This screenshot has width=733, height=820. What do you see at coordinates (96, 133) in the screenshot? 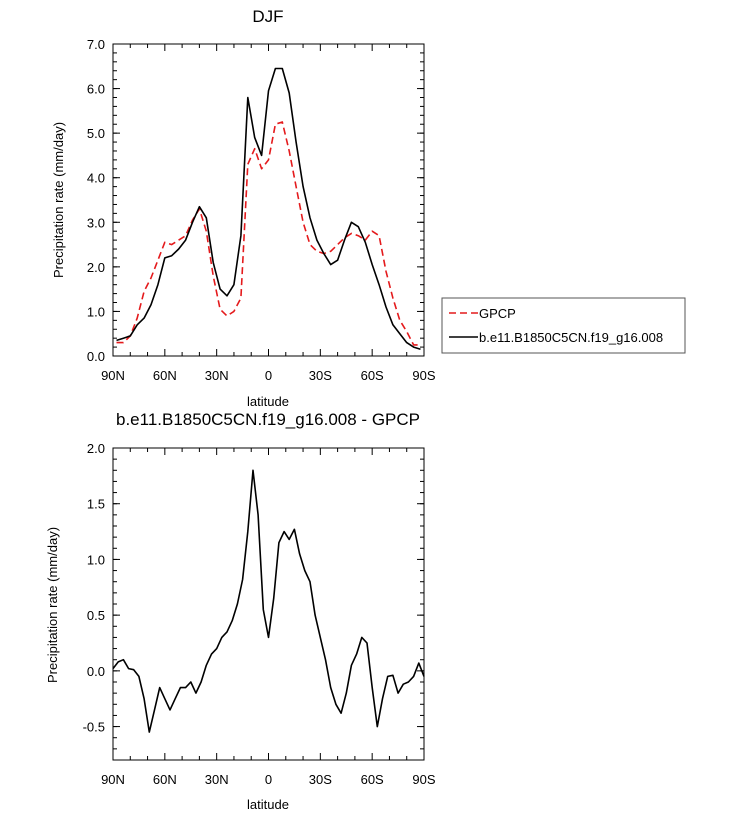
I see `y-tick-label: 5.0` at bounding box center [96, 133].